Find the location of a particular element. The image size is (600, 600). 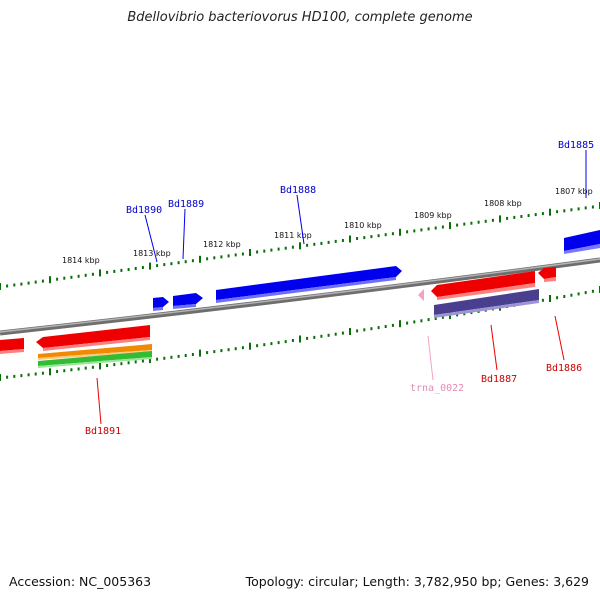

label-bd1886: Bd1886 is located at coordinates (564, 368).